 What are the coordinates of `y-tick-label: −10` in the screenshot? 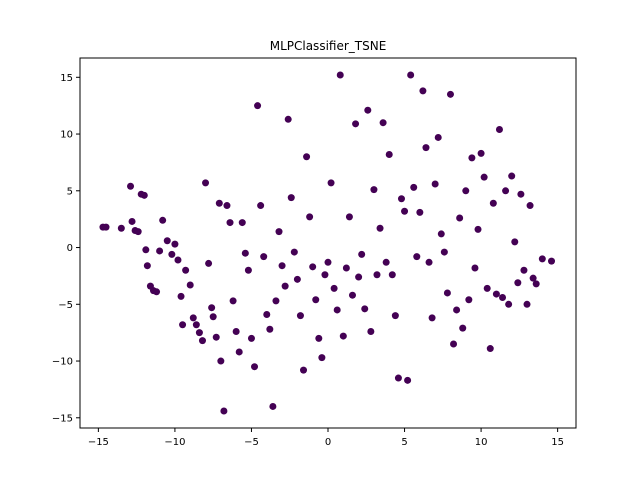 It's located at (62, 362).